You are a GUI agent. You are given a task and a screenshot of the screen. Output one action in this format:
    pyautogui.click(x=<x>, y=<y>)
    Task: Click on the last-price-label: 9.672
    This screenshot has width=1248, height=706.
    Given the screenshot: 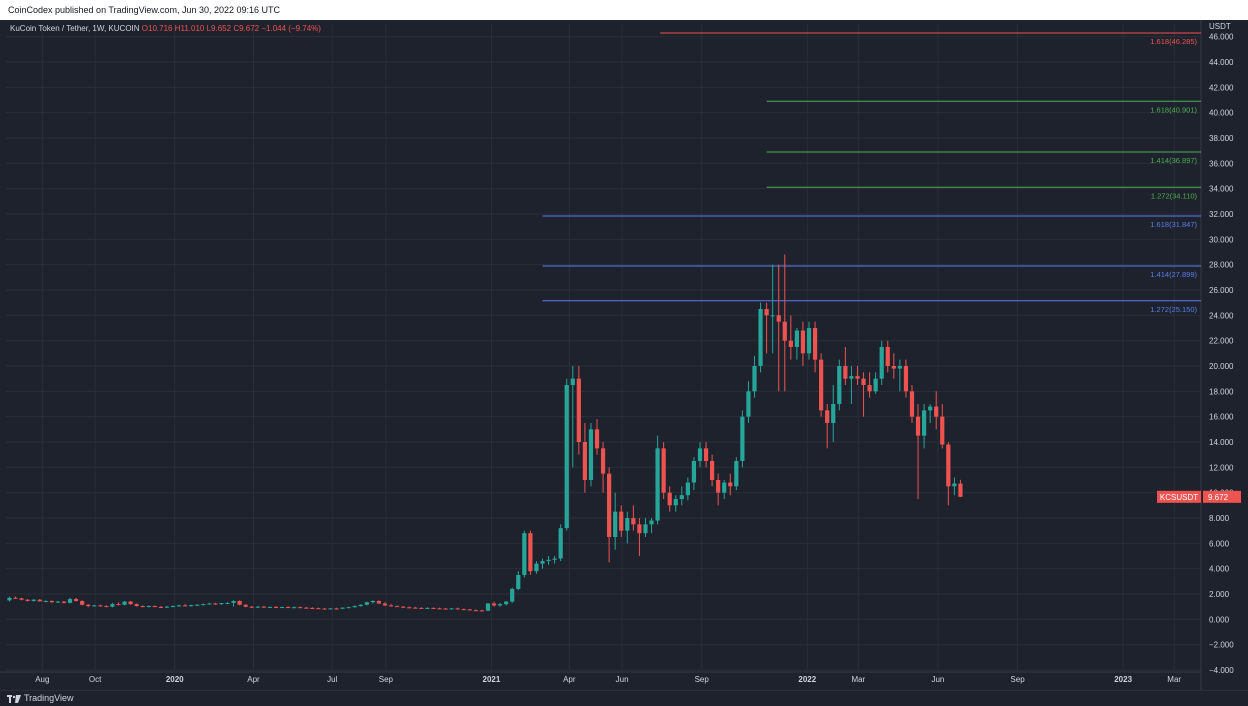 What is the action you would take?
    pyautogui.click(x=1218, y=497)
    